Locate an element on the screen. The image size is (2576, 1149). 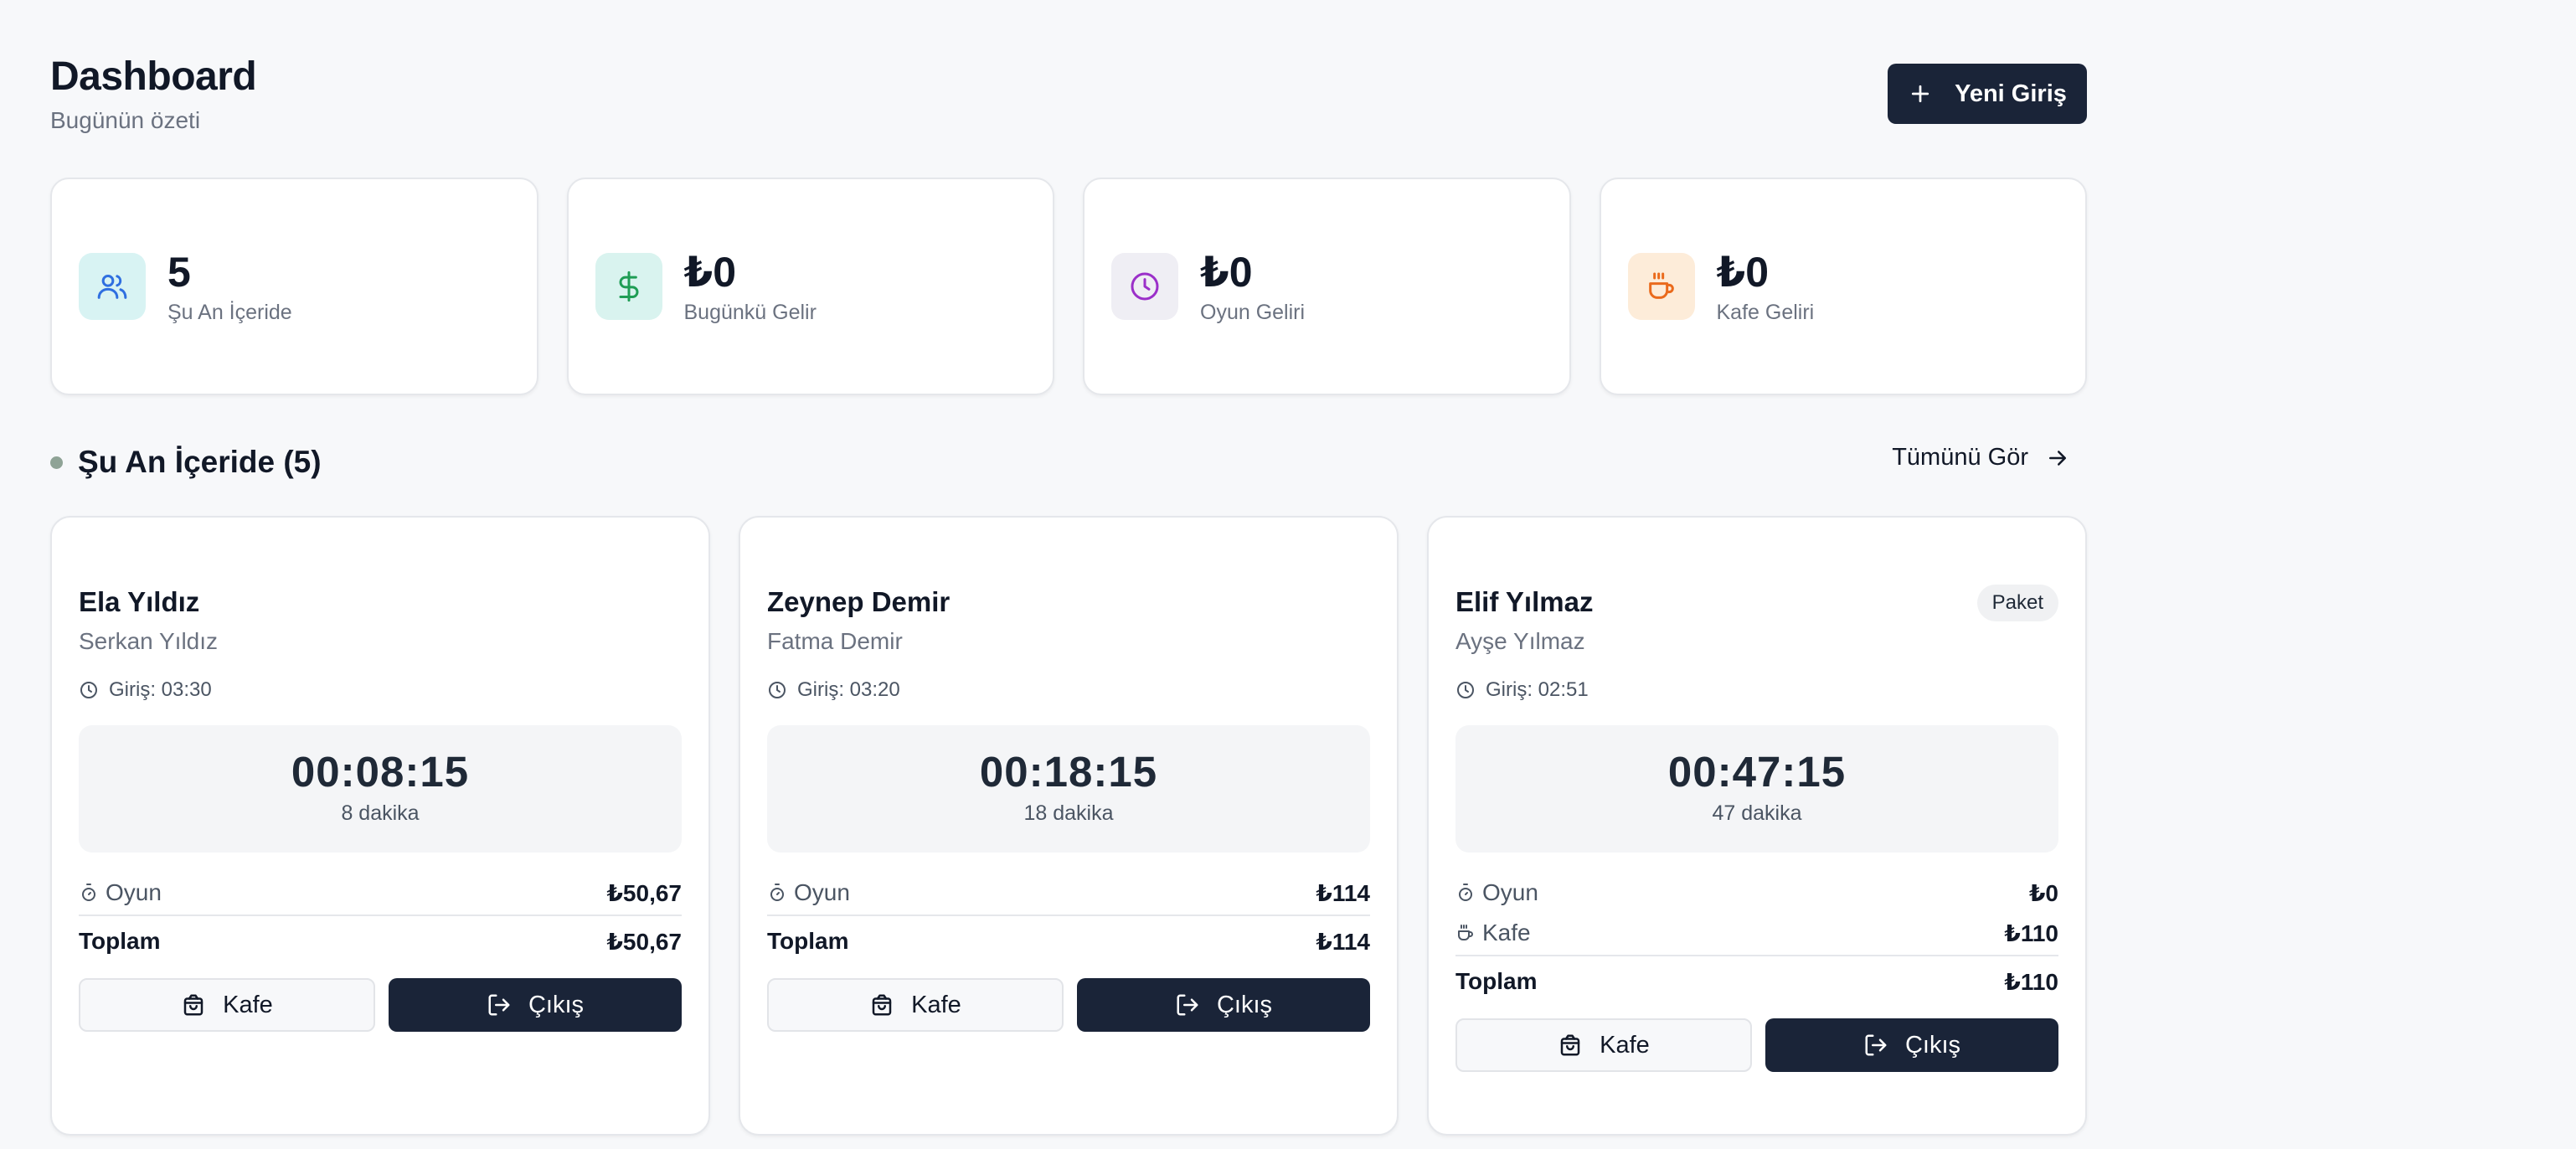
entry-time-text: Giriş: 03:30 is located at coordinates (160, 689).